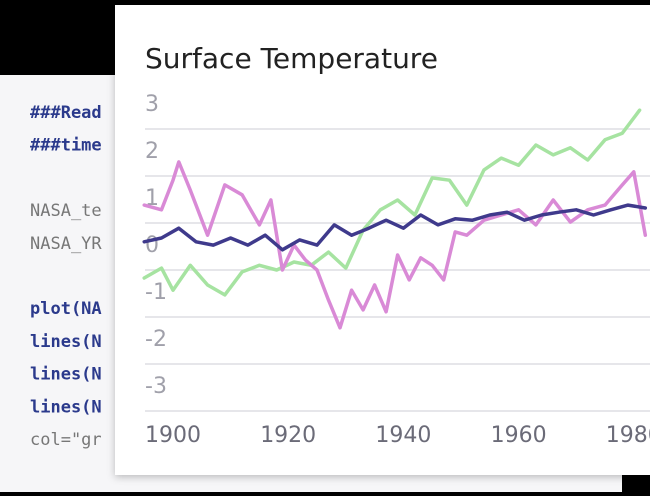 The height and width of the screenshot is (496, 650). What do you see at coordinates (291, 58) in the screenshot?
I see `chart-title: Surface Temperature` at bounding box center [291, 58].